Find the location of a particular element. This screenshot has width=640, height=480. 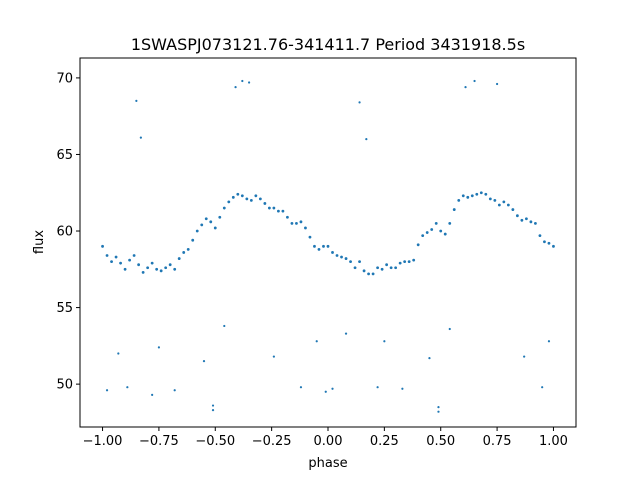

x-axis: −1.00 −0.75 −0.50 −0.25 0.00 0.25 0.50 0.75 1.00 is located at coordinates (325, 438).